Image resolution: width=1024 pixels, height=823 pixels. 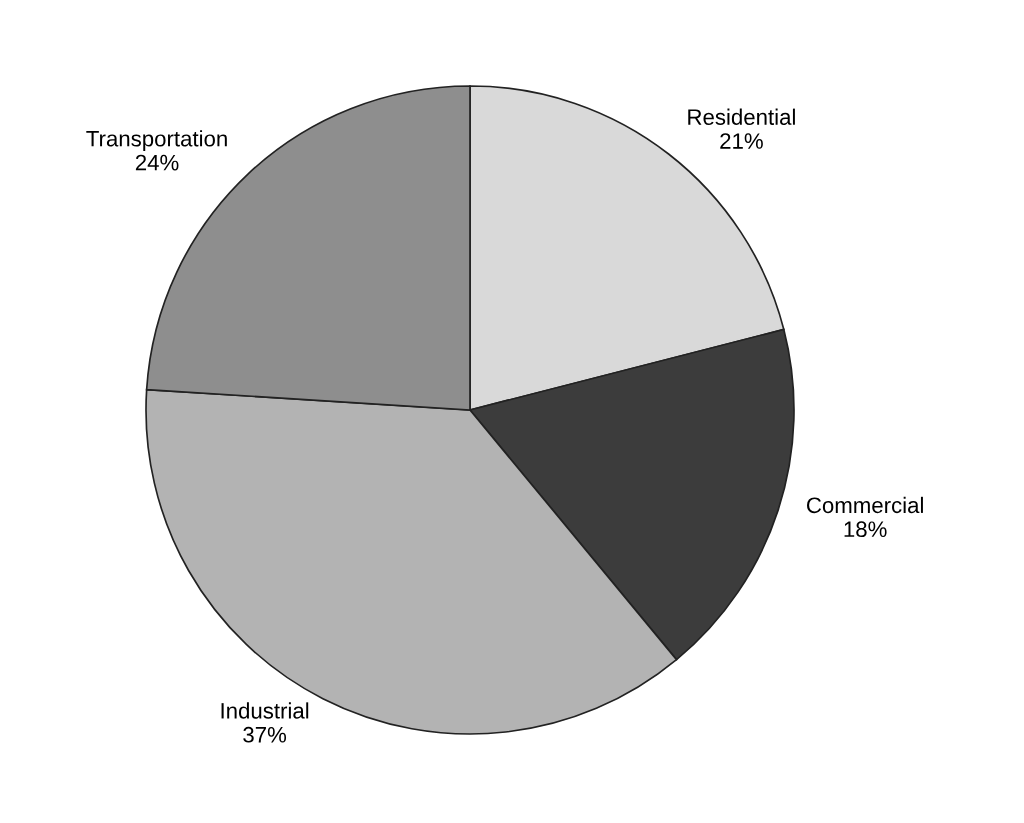 What do you see at coordinates (865, 529) in the screenshot?
I see `data-label: 18%` at bounding box center [865, 529].